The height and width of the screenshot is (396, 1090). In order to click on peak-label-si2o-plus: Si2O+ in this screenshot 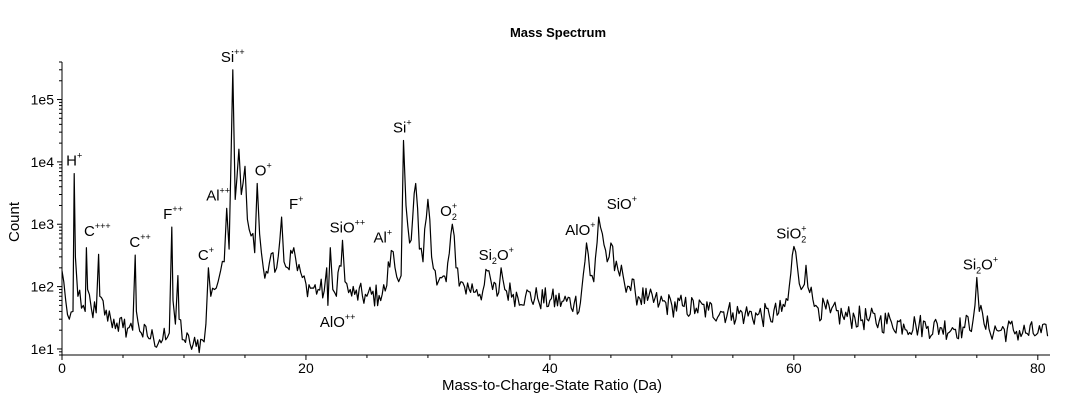, I will do `click(980, 264)`.